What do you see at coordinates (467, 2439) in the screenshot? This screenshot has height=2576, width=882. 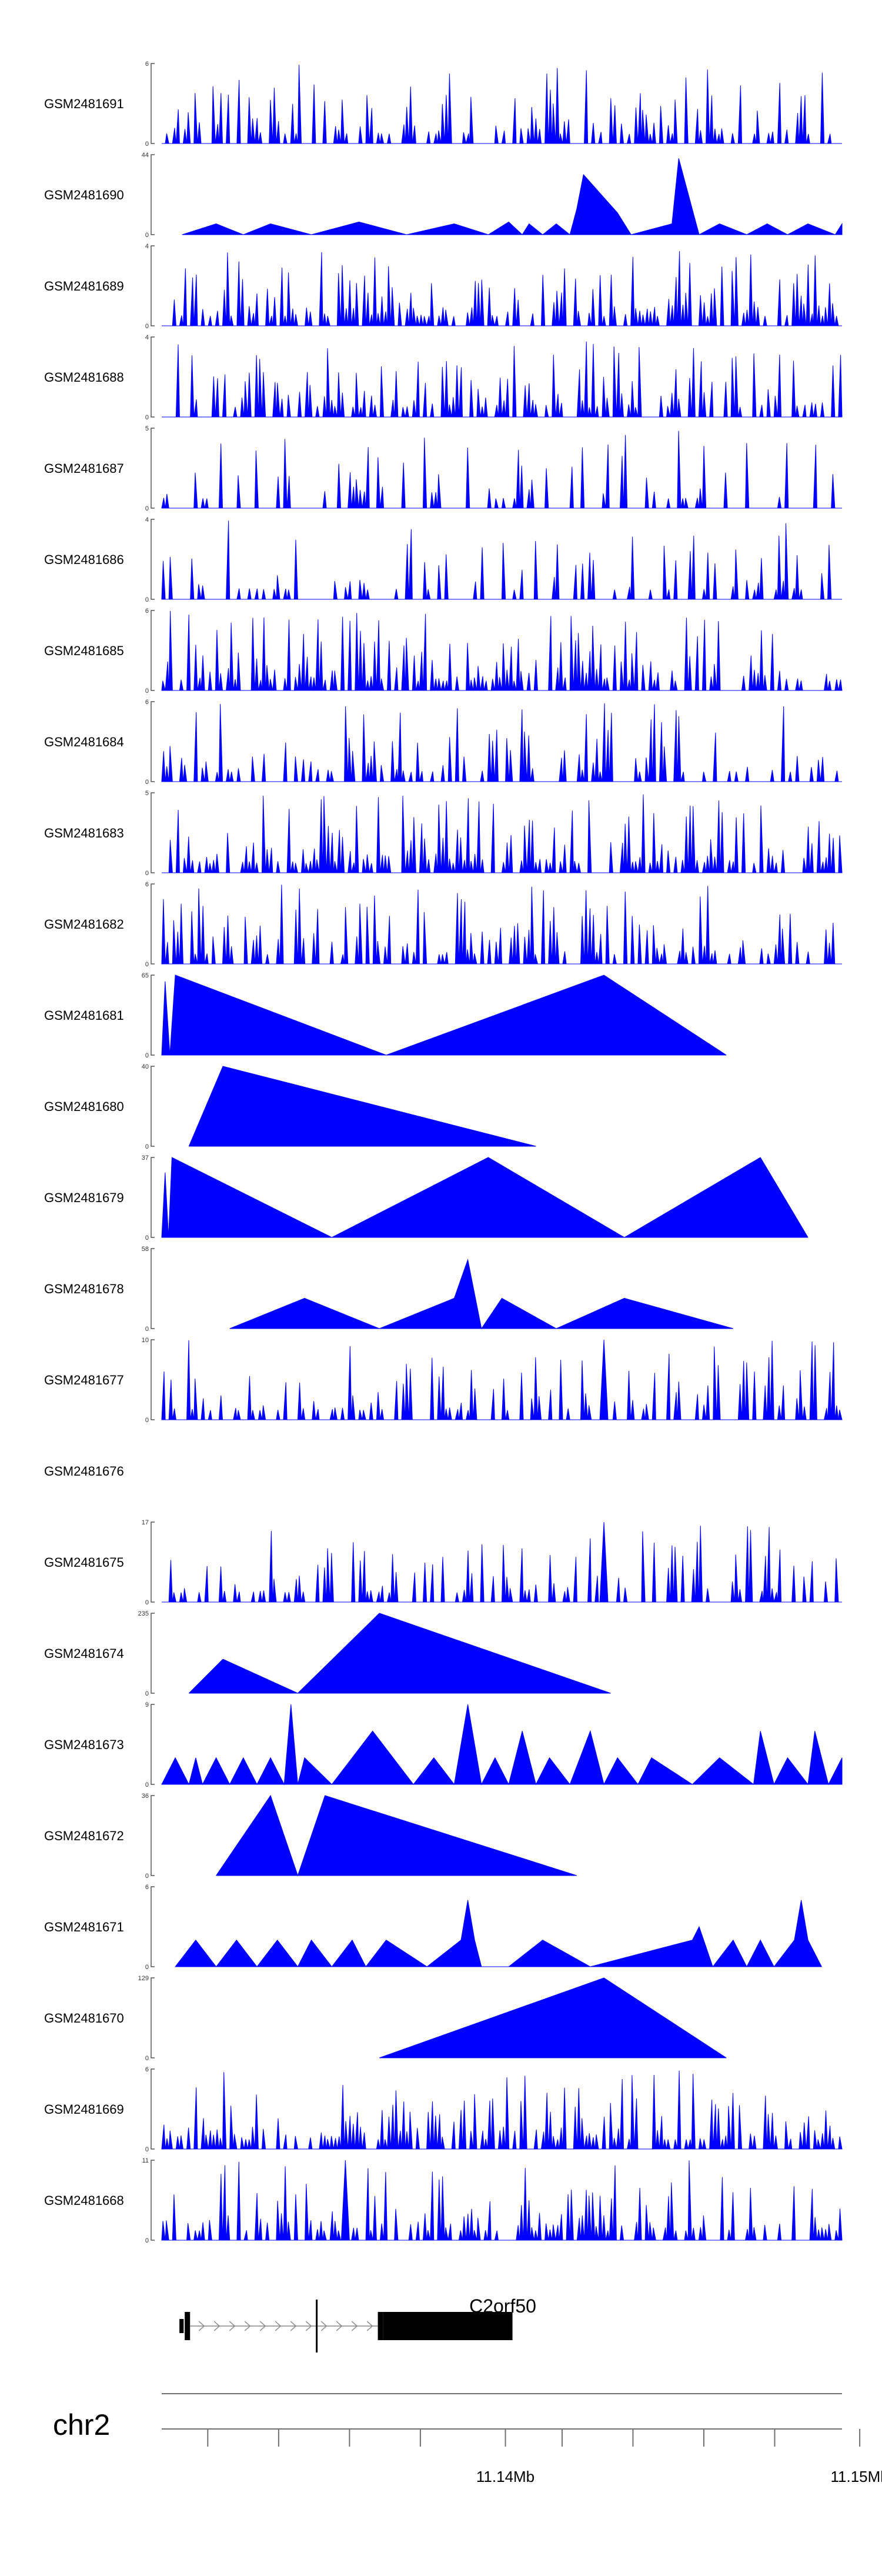 I see `genome-axis: chr2 11.14Mb 11.15Mb` at bounding box center [467, 2439].